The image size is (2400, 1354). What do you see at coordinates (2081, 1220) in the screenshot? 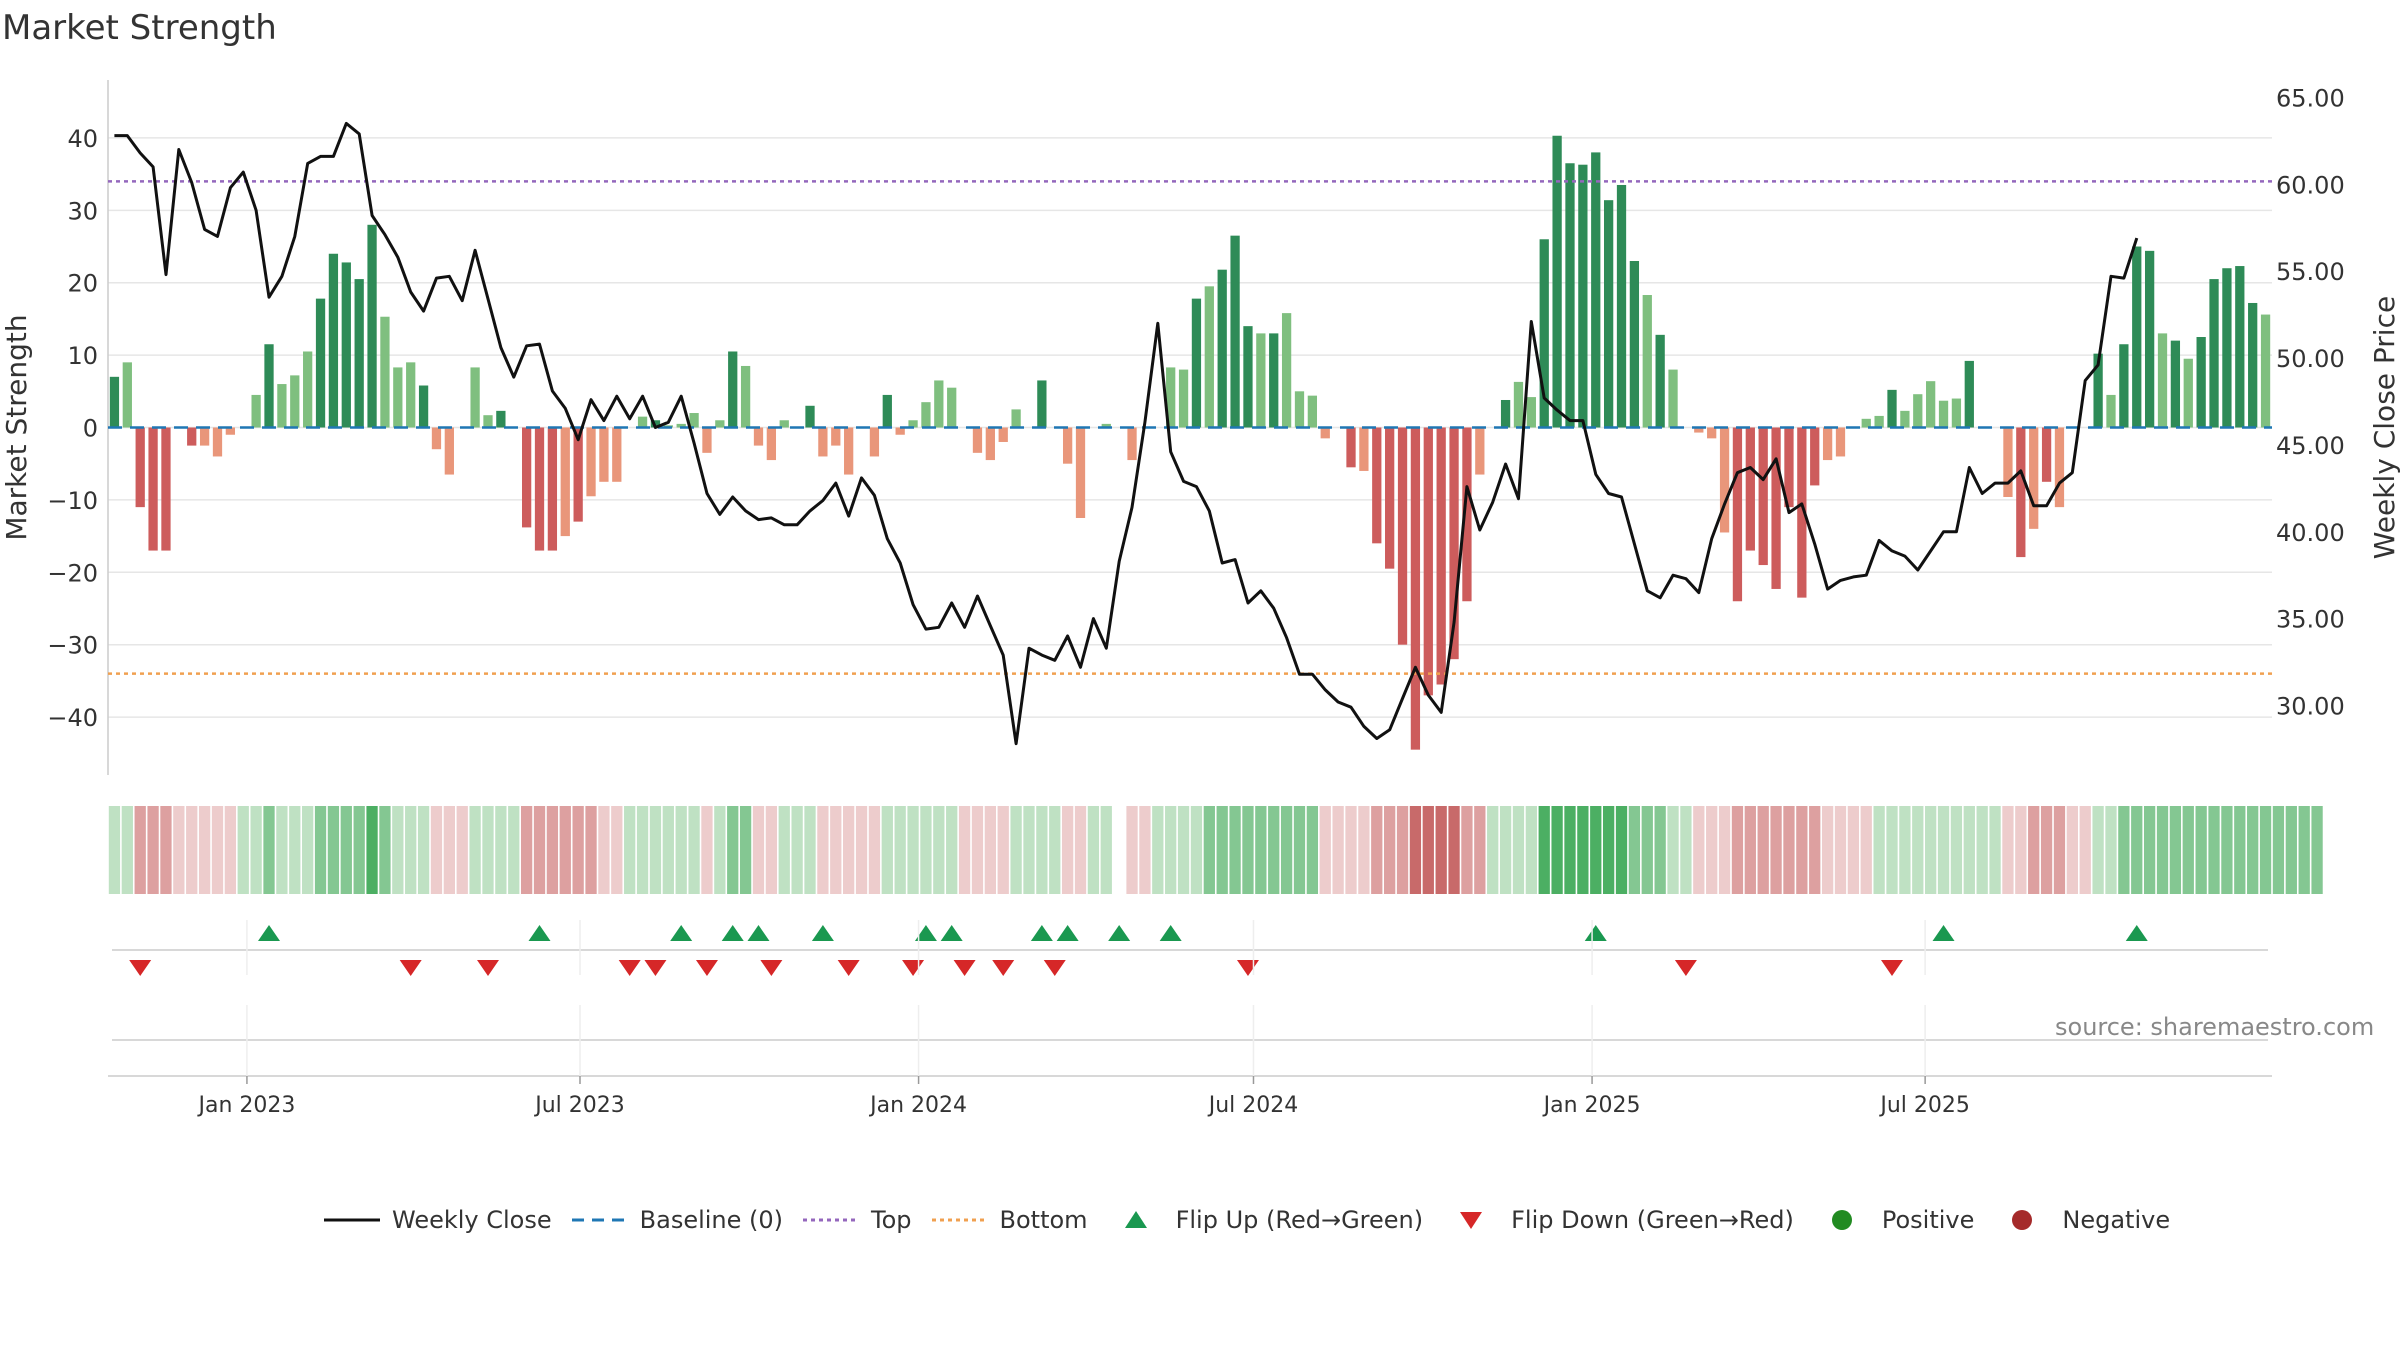
I see `legend-item: Negative` at bounding box center [2081, 1220].